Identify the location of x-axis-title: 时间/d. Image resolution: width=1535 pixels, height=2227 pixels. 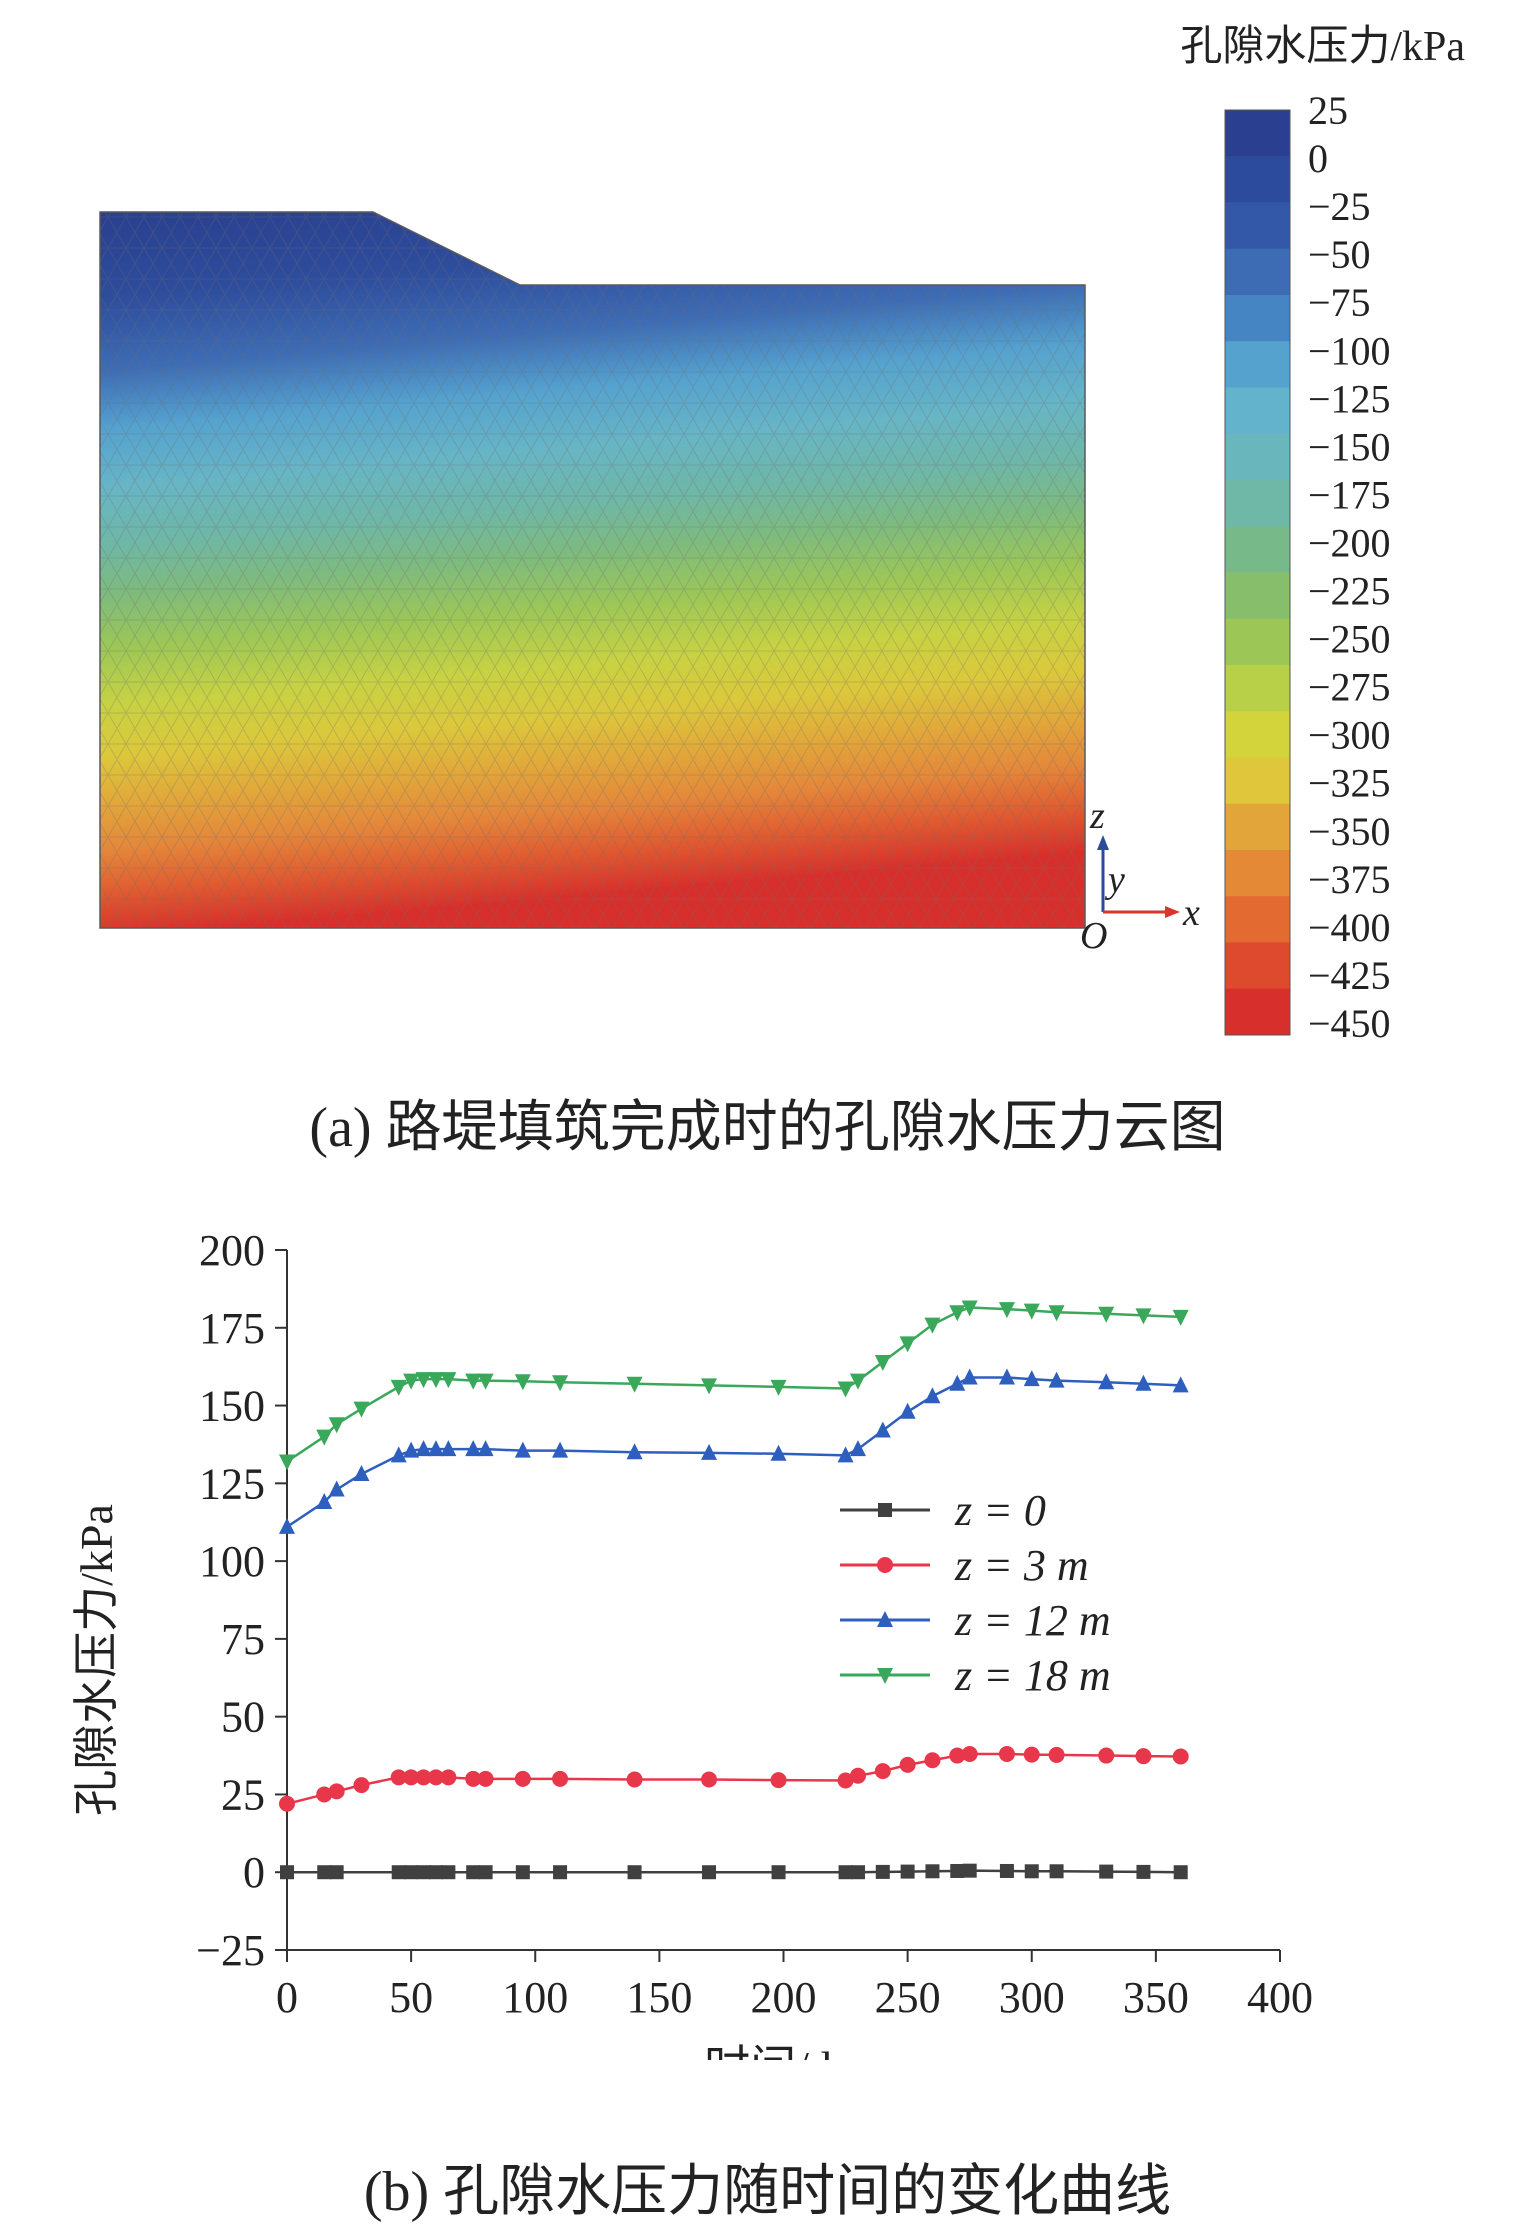
(768, 2051).